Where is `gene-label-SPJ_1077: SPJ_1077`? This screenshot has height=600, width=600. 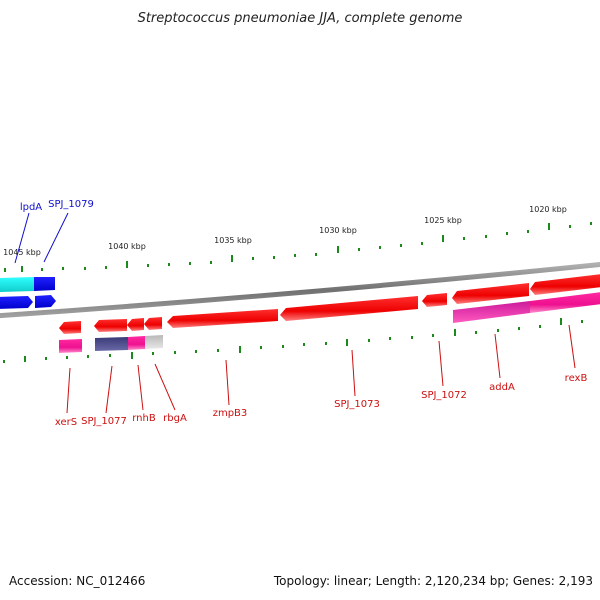 gene-label-SPJ_1077: SPJ_1077 is located at coordinates (104, 421).